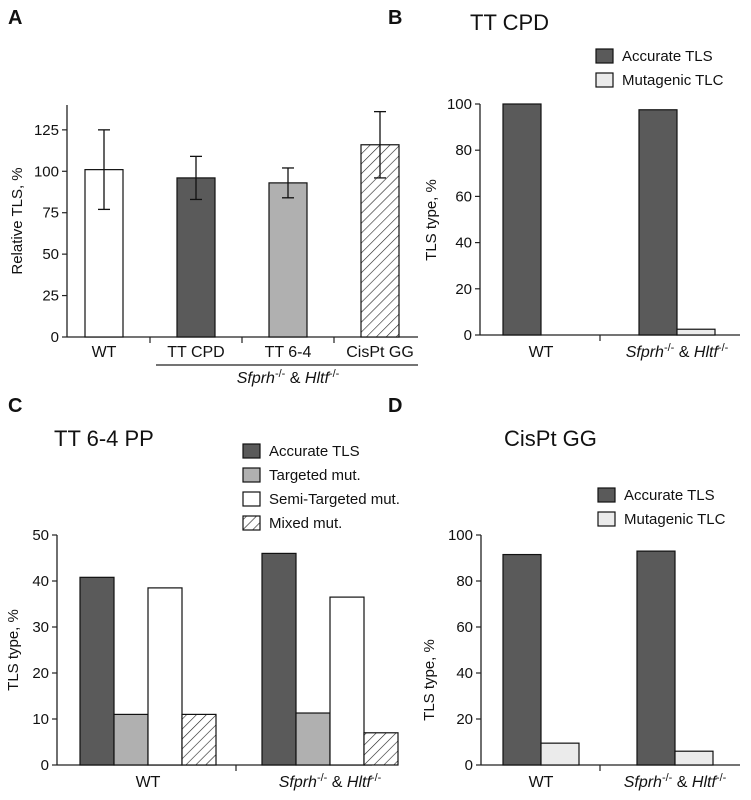 Image resolution: width=751 pixels, height=800 pixels. What do you see at coordinates (40, 535) in the screenshot?
I see `panel-c-ytick-label: 50` at bounding box center [40, 535].